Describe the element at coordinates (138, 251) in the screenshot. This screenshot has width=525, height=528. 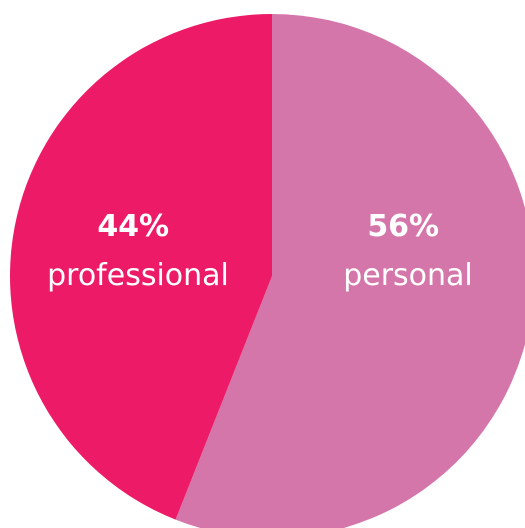
I see `slice-label-professional: 44% professional` at that location.